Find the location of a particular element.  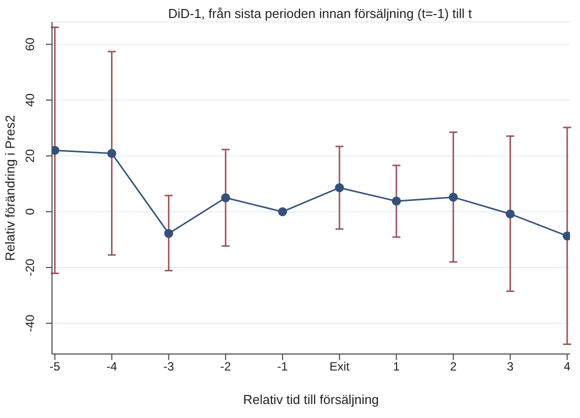

x-tick-label: -3 is located at coordinates (168, 367).